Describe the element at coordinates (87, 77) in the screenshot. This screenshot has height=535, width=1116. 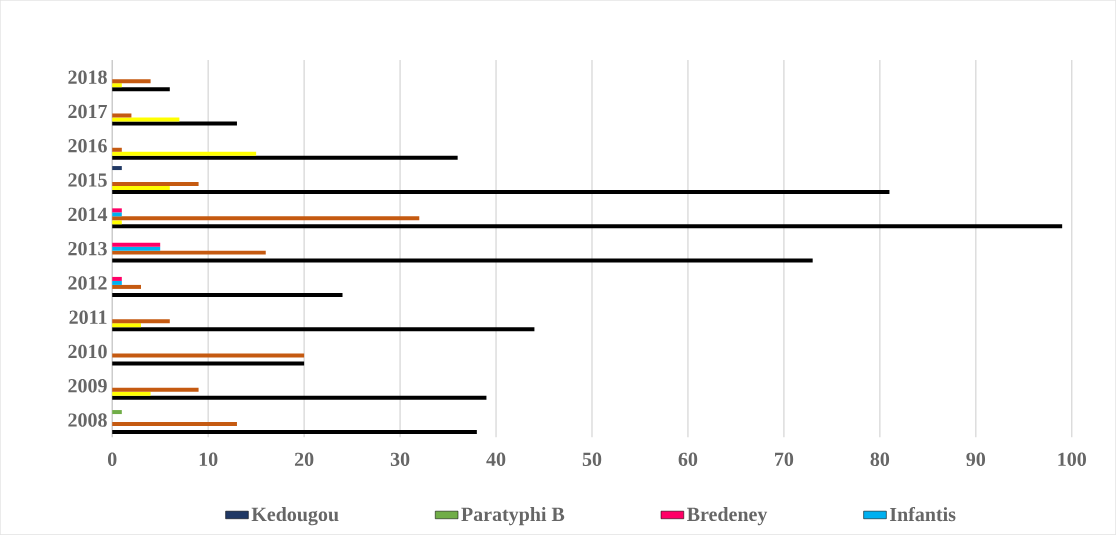
I see `y-tick-label: 2018` at that location.